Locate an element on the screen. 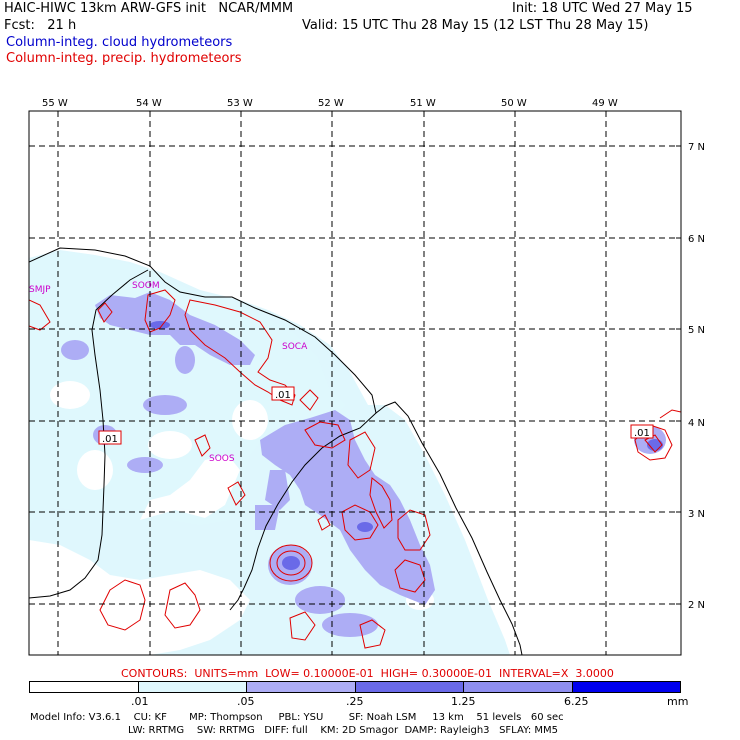 The image size is (740, 740). init-time: Init: 18 UTC Wed 27 May 15 is located at coordinates (602, 8).